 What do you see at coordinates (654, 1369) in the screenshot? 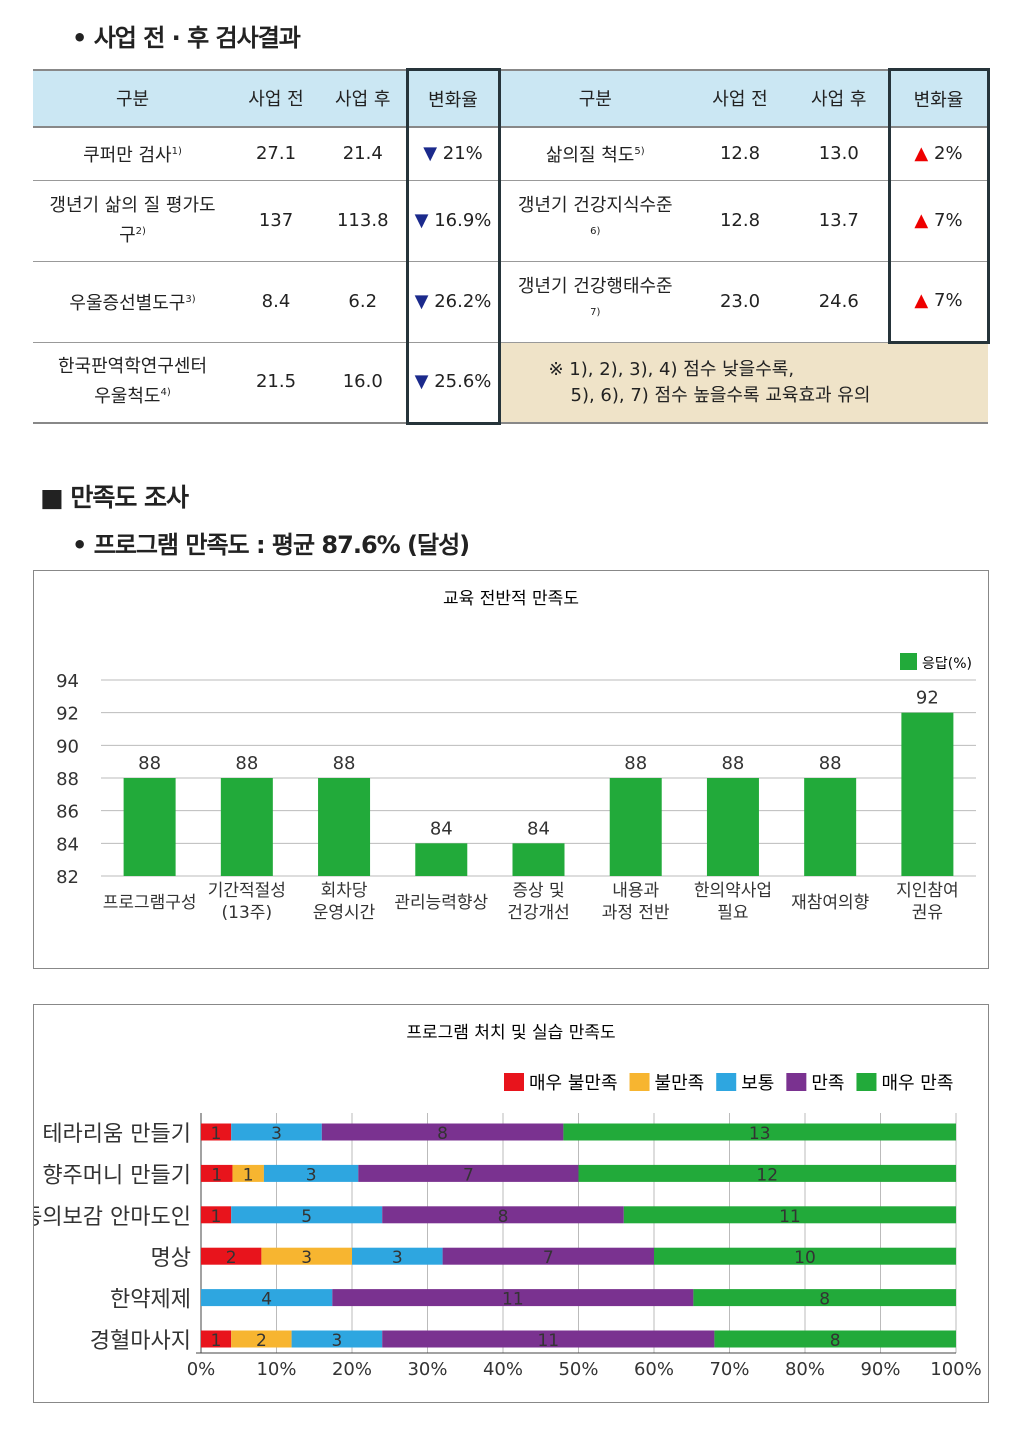
I see `x-tick-label: 60%` at bounding box center [654, 1369].